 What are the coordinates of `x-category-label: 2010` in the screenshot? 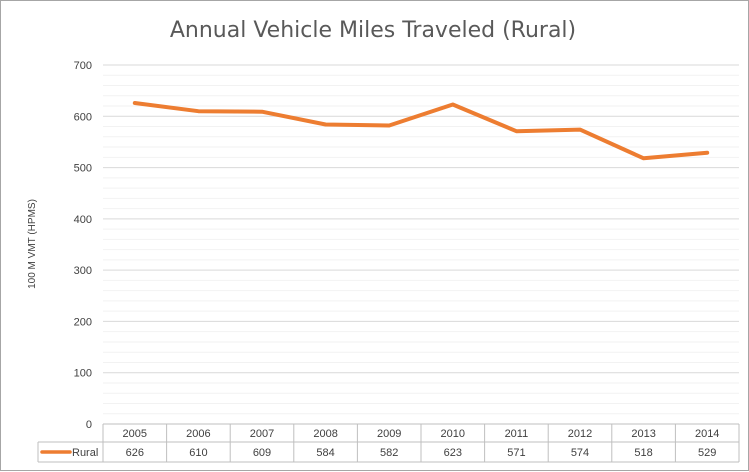 It's located at (453, 434).